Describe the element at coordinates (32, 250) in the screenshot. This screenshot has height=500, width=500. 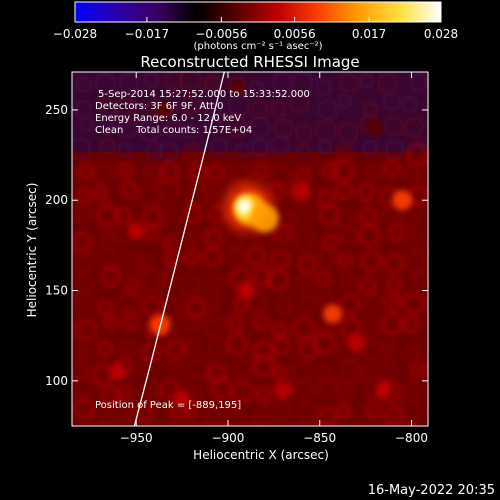
I see `y-axis-title: Heliocentric Y (arcsec)` at that location.